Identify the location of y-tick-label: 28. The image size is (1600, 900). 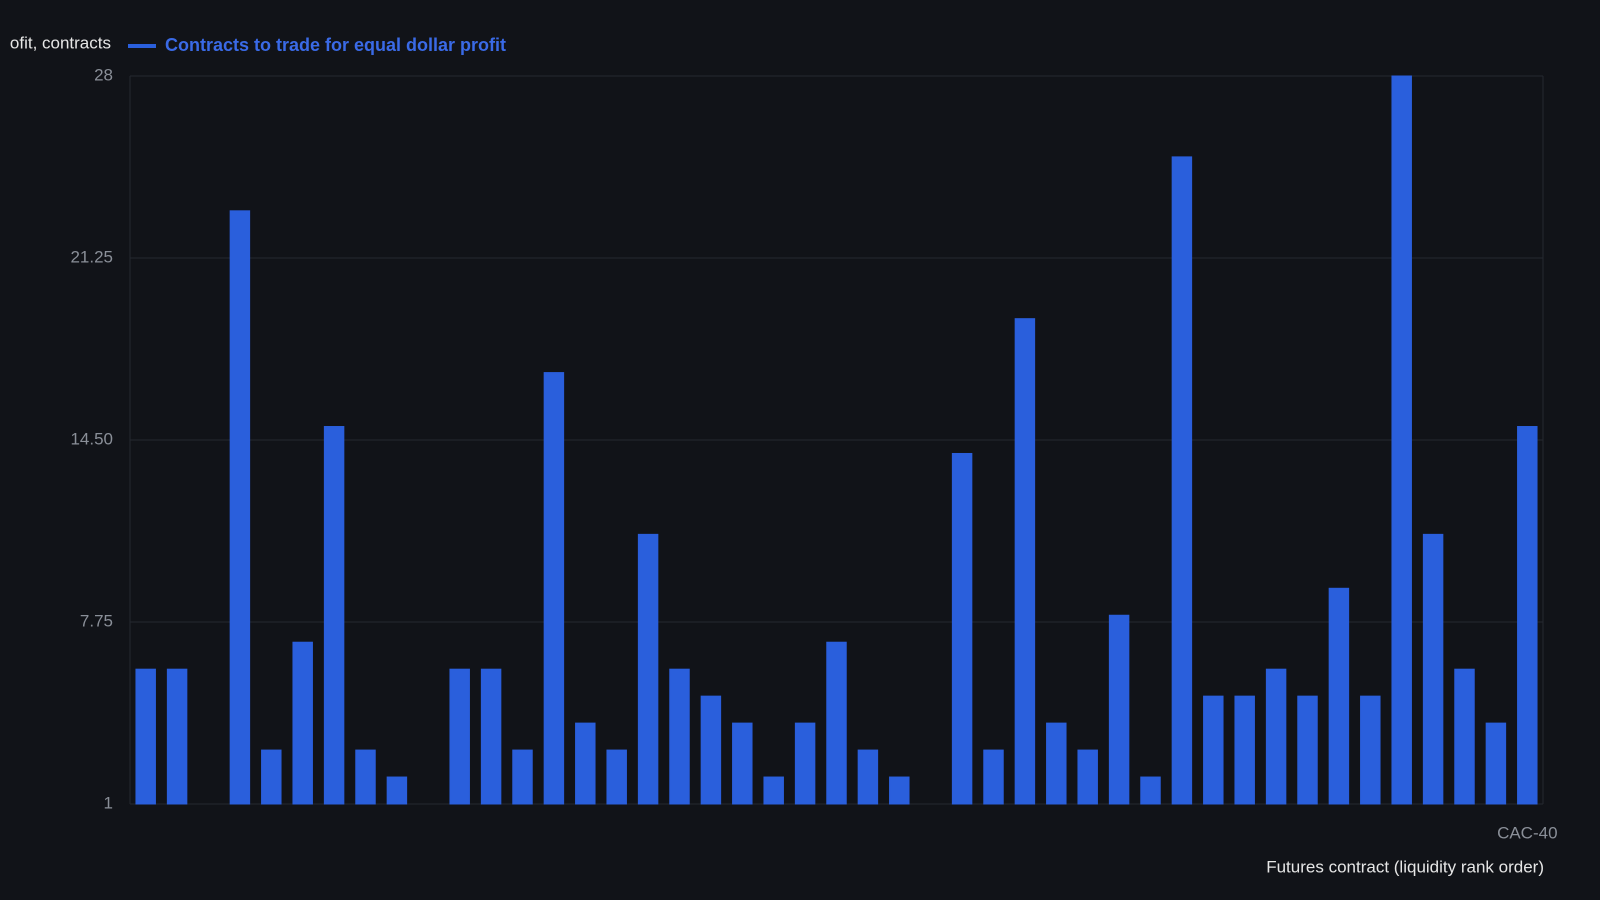
(103, 74).